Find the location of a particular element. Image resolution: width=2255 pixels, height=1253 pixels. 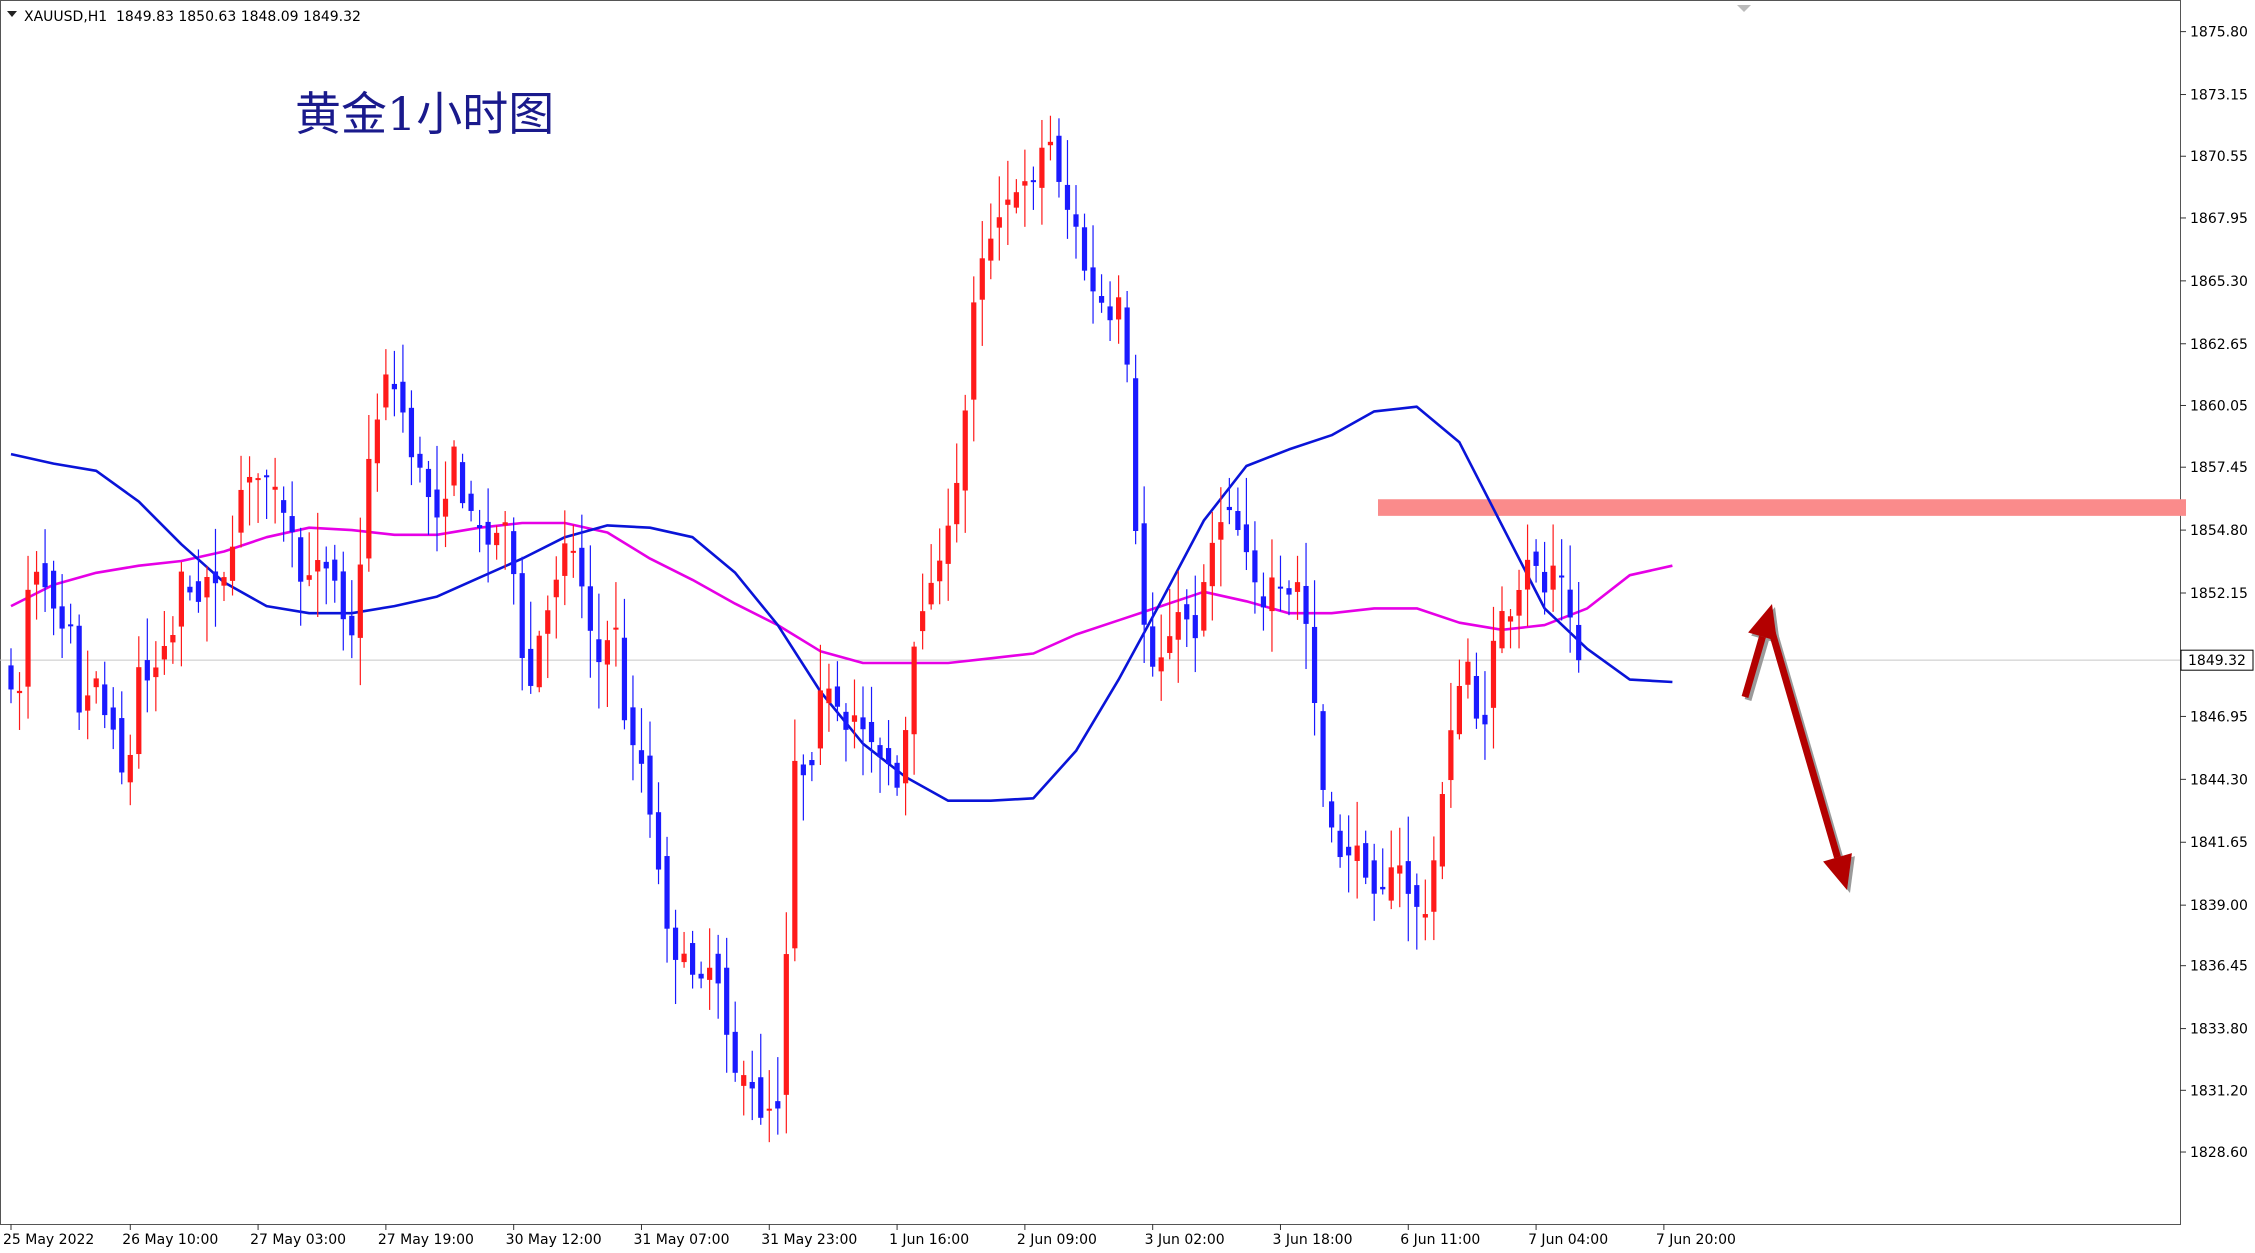

price-tick-label: 1875.80 is located at coordinates (2219, 33).